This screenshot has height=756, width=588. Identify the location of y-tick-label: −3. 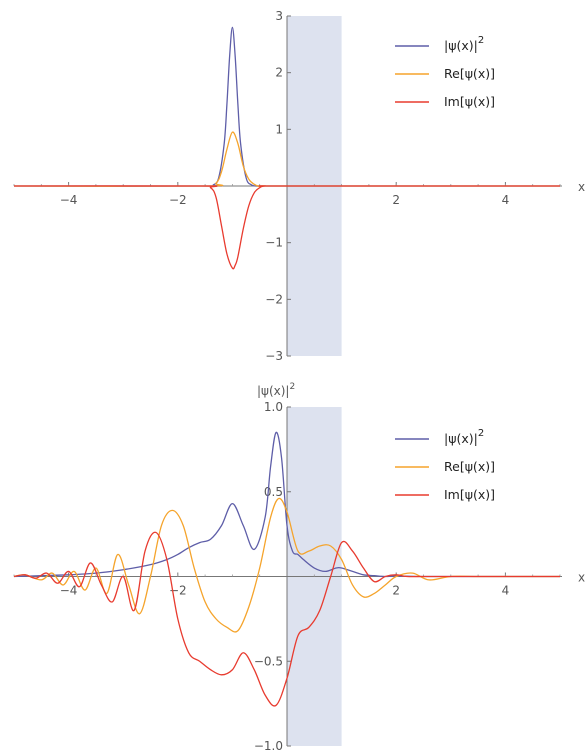
(274, 356).